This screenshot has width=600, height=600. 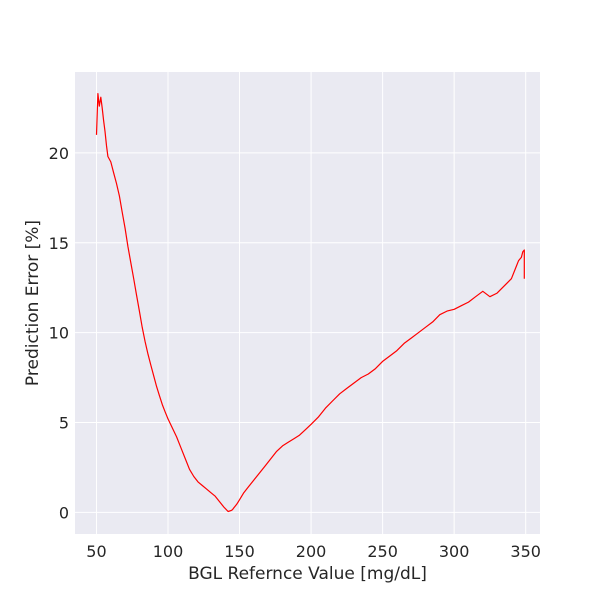 I want to click on x-tick-label: 300, so click(x=454, y=551).